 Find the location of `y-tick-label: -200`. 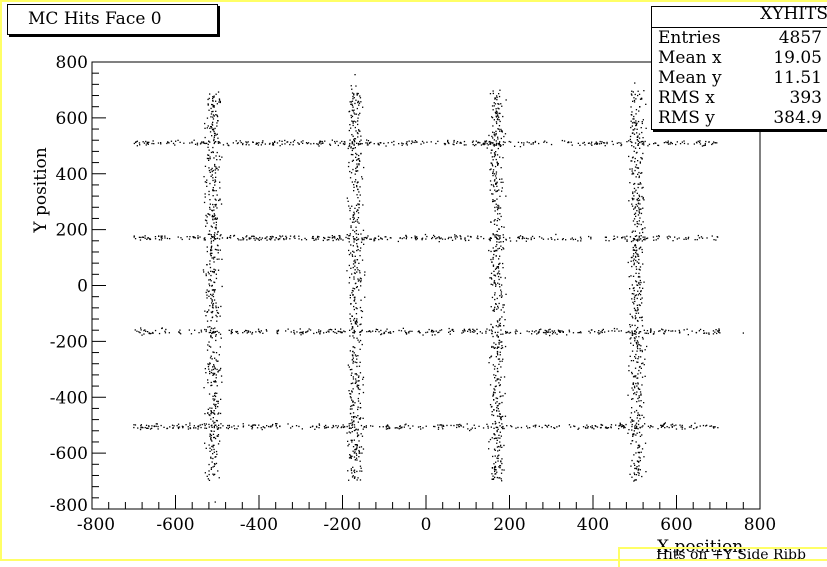

y-tick-label: -200 is located at coordinates (69, 342).